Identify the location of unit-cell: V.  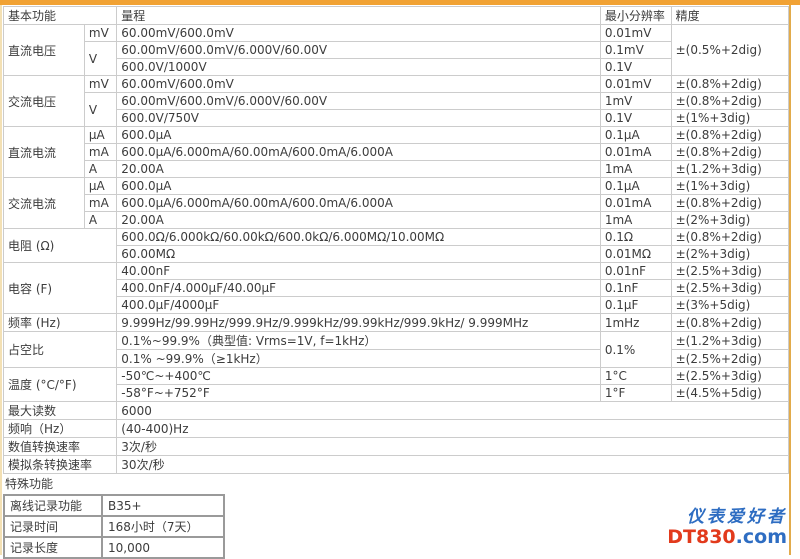
(100, 109).